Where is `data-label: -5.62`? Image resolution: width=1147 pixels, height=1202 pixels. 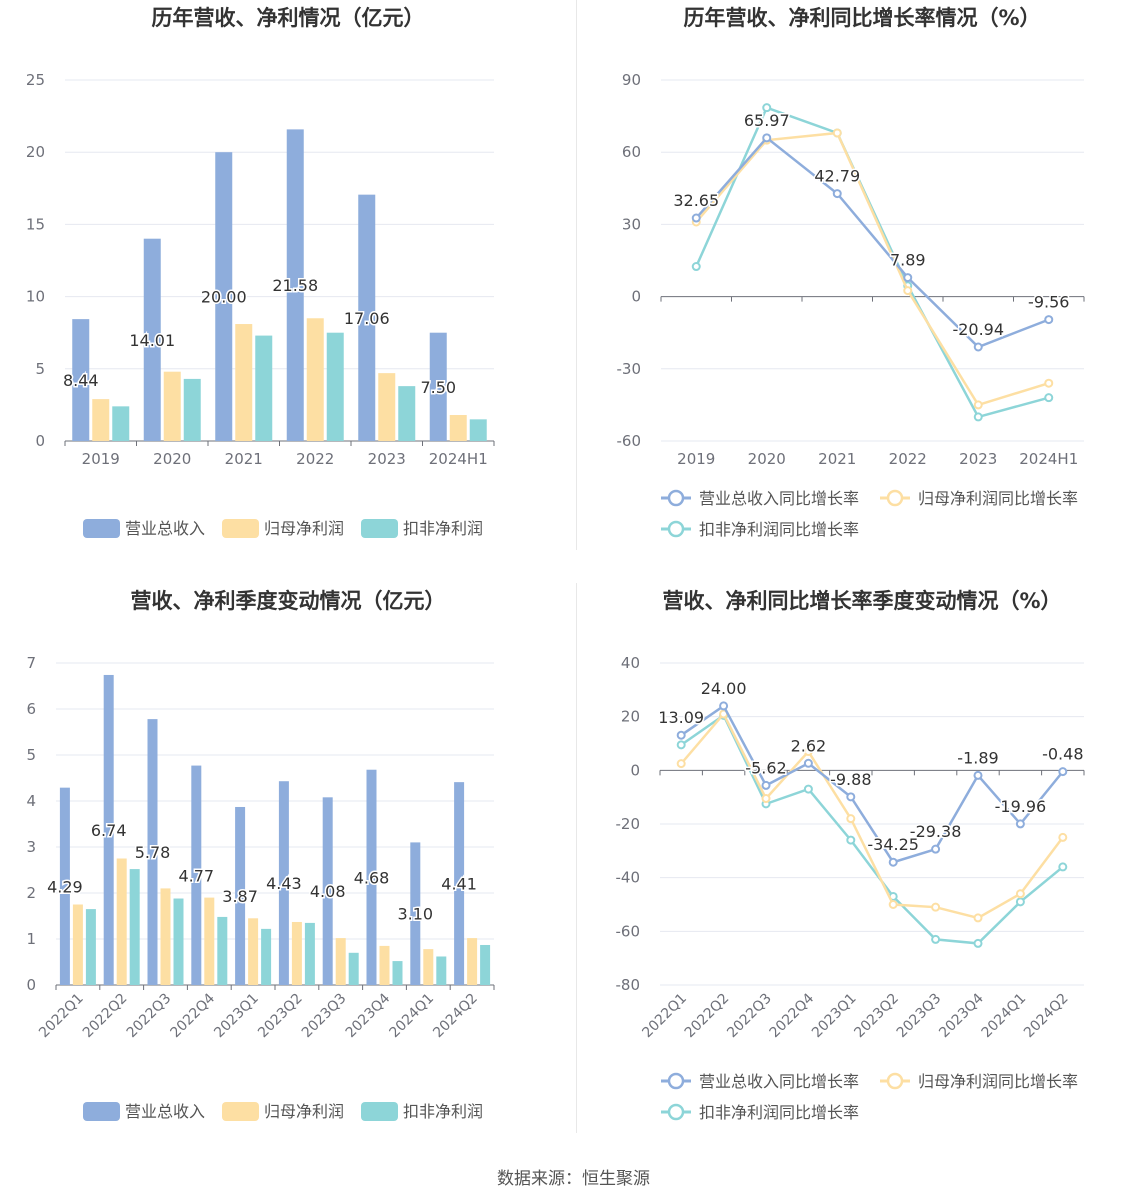 data-label: -5.62 is located at coordinates (765, 767).